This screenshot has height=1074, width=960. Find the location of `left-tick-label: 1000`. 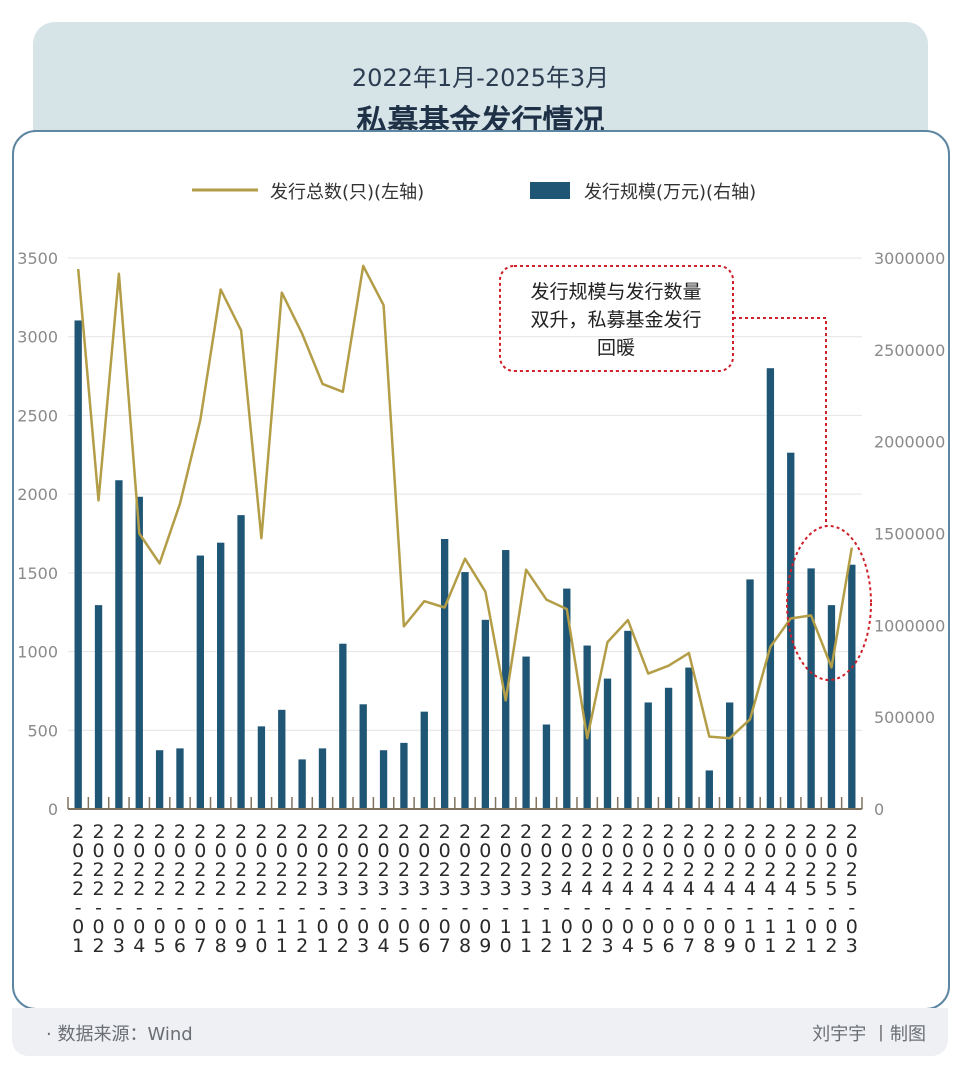

left-tick-label: 1000 is located at coordinates (37, 652).